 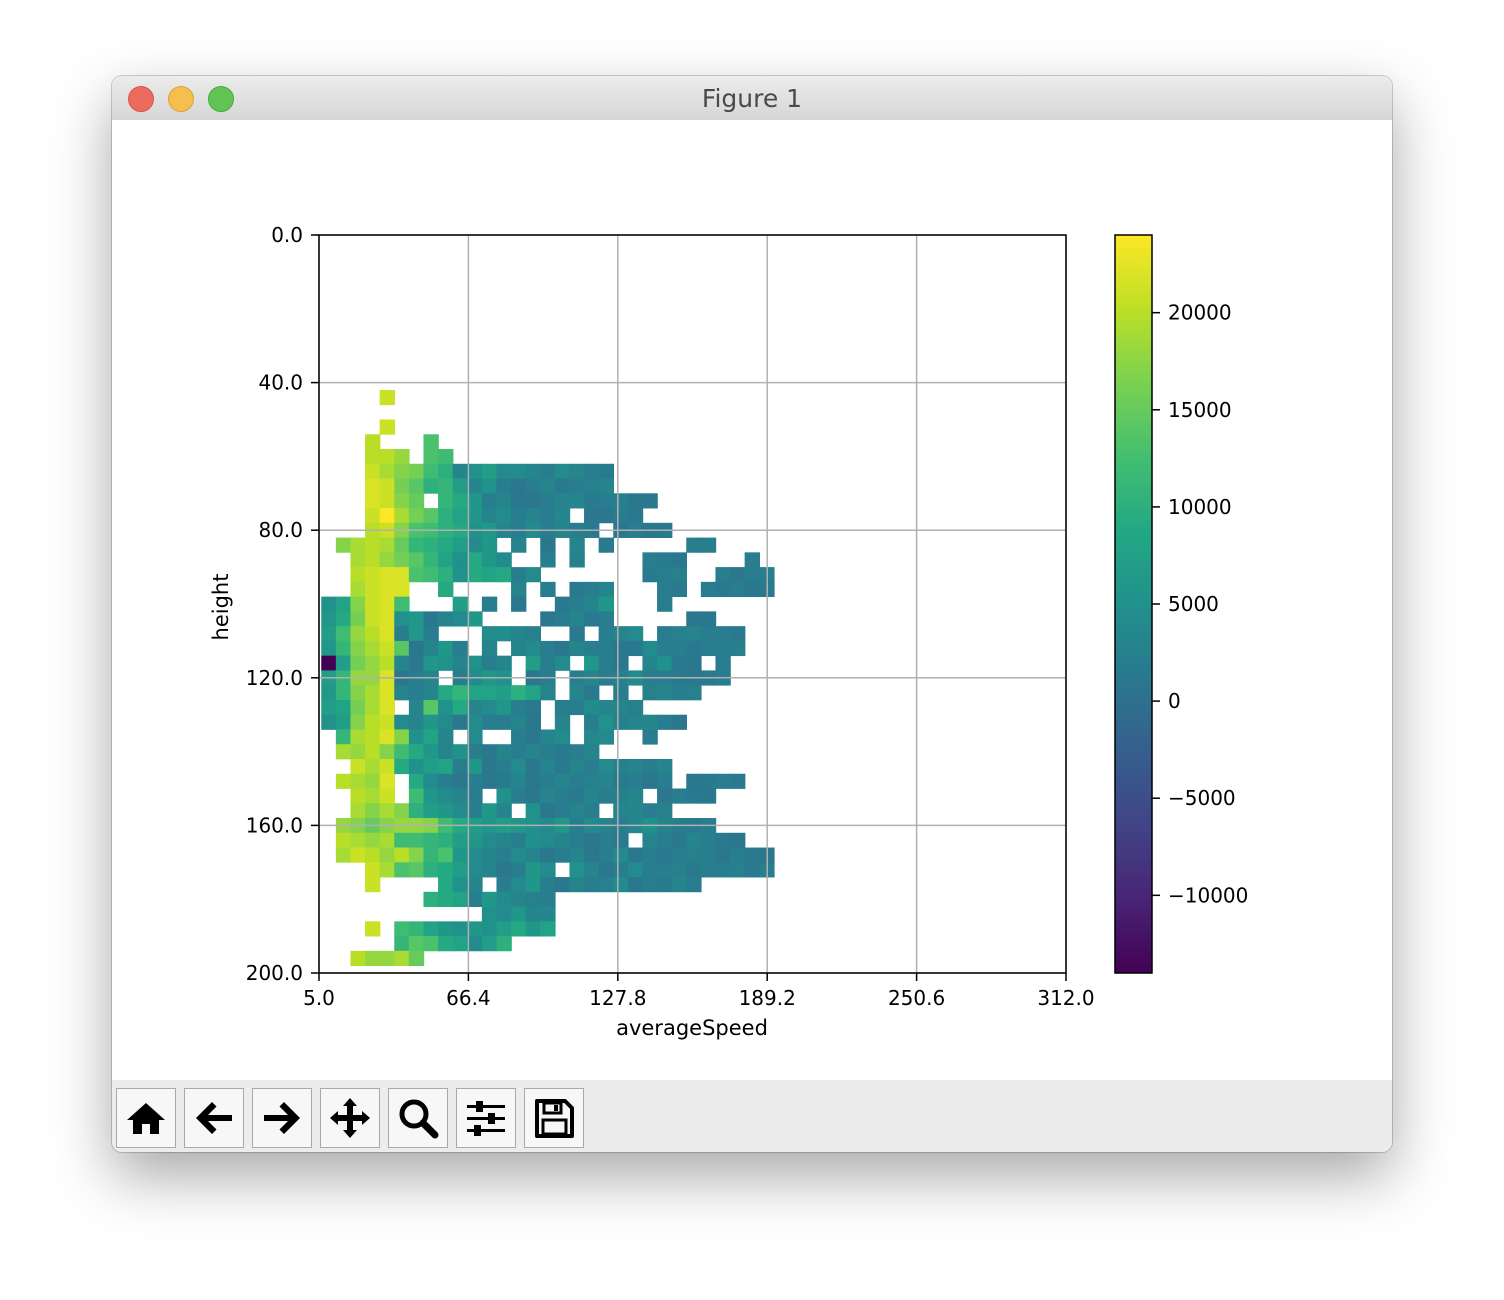 I want to click on back-button, so click(x=214, y=1118).